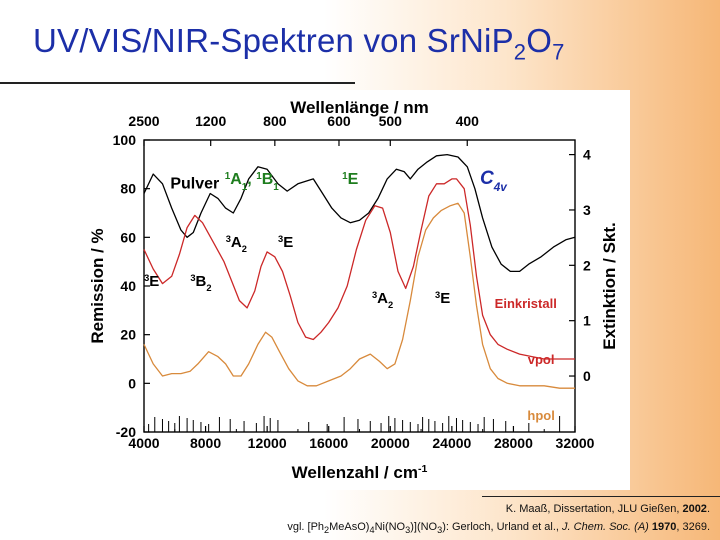 The width and height of the screenshot is (720, 540). What do you see at coordinates (306, 527) in the screenshot?
I see `reference-2-part-a: vgl. [Ph` at bounding box center [306, 527].